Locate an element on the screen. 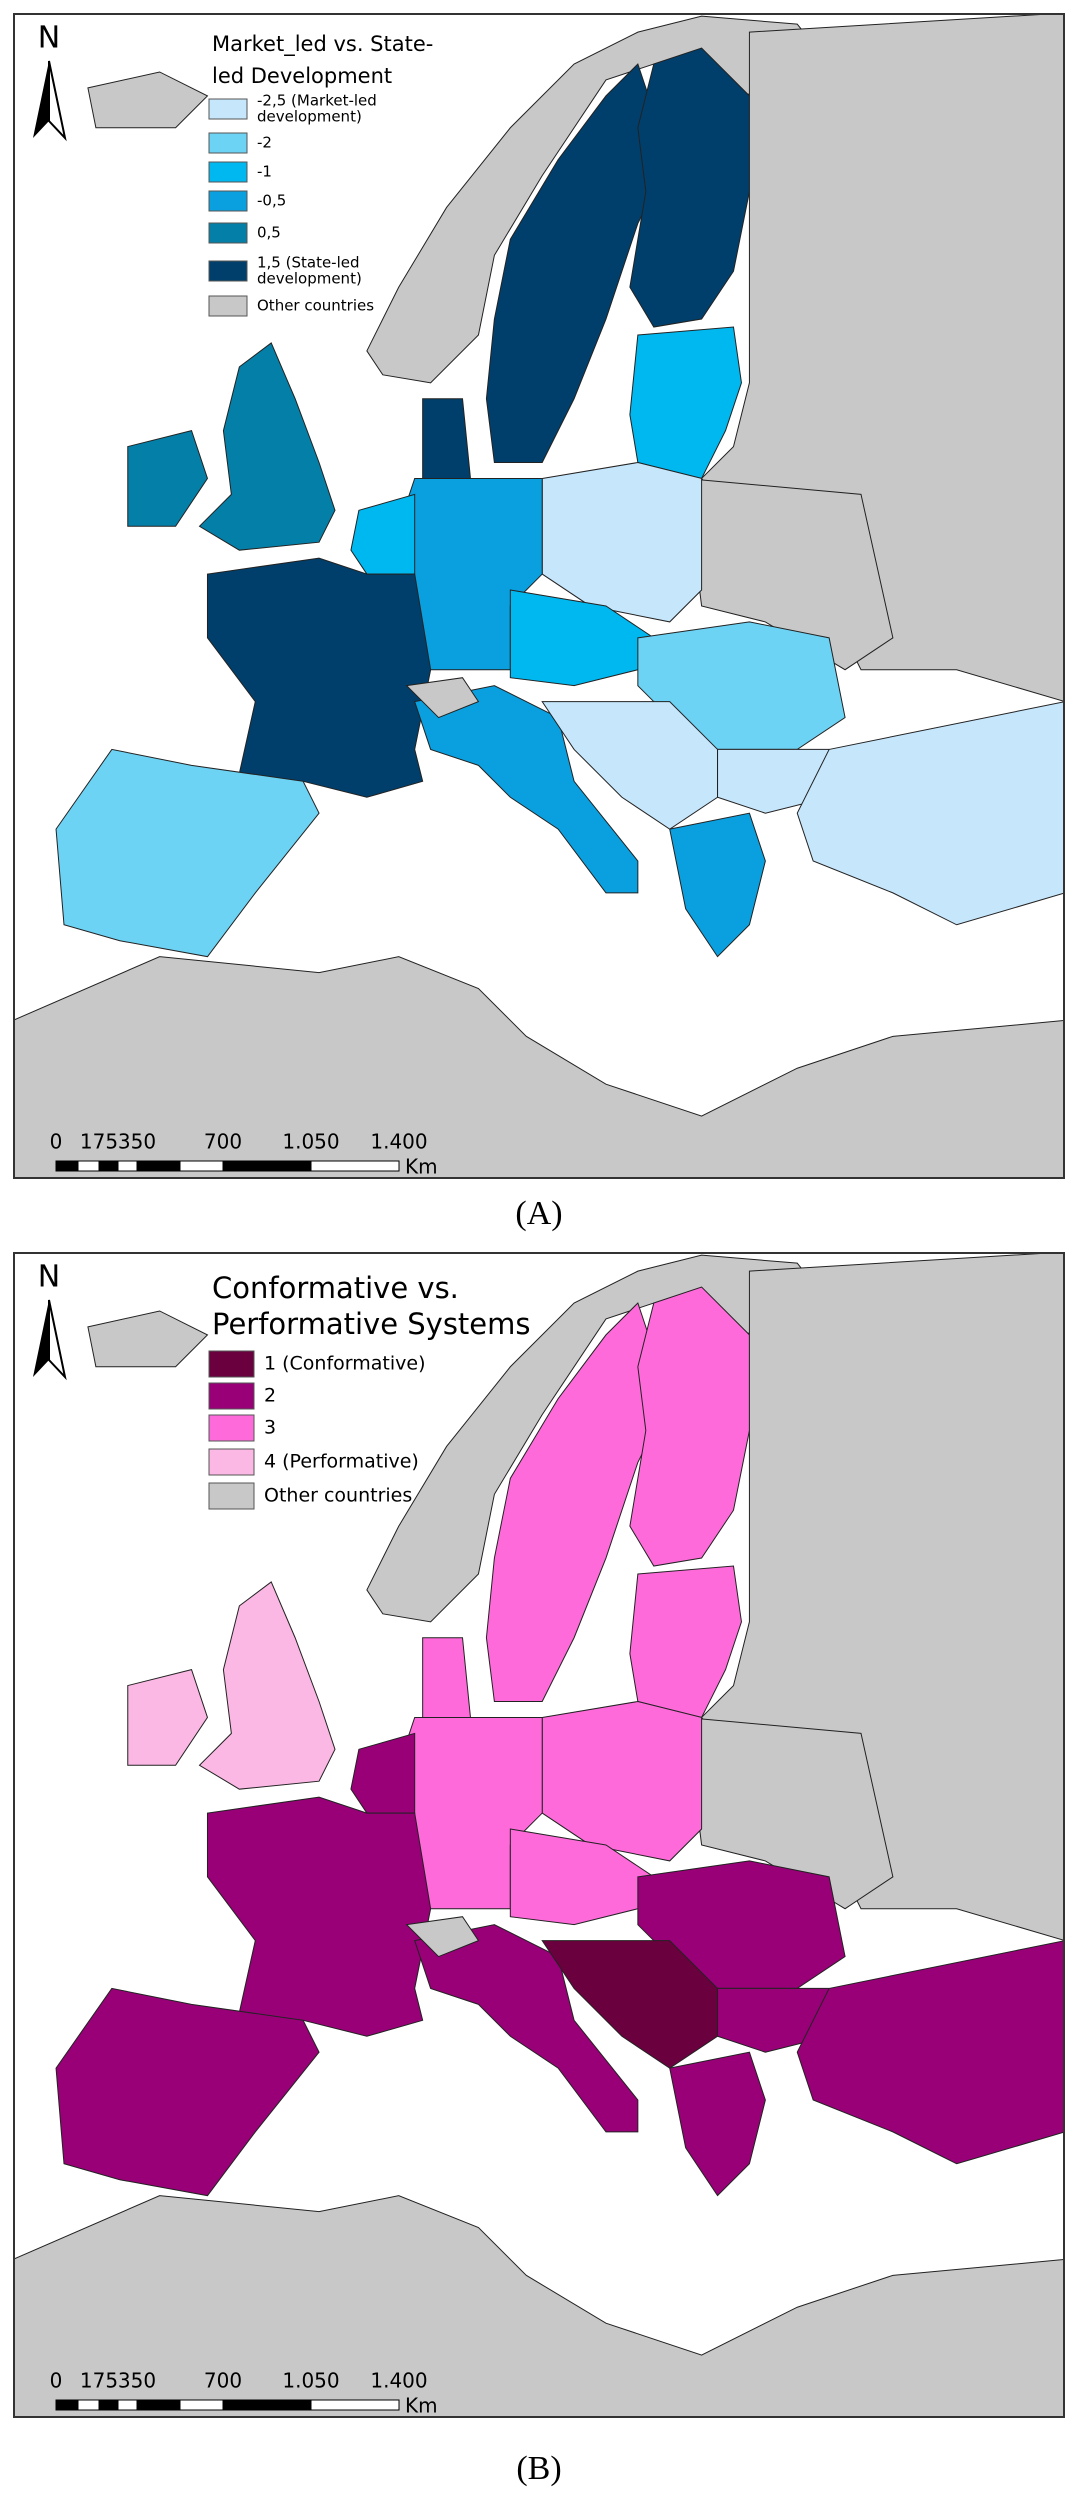 This screenshot has height=2494, width=1078. legend-label: 1,5 (State-led is located at coordinates (308, 263).